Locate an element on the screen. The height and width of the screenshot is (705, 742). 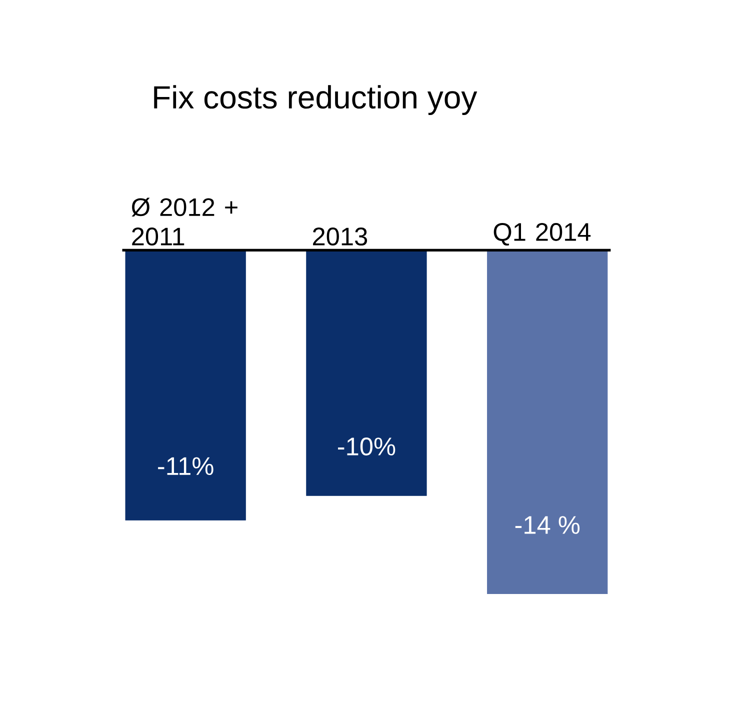
data-label: -14 % is located at coordinates (547, 525).